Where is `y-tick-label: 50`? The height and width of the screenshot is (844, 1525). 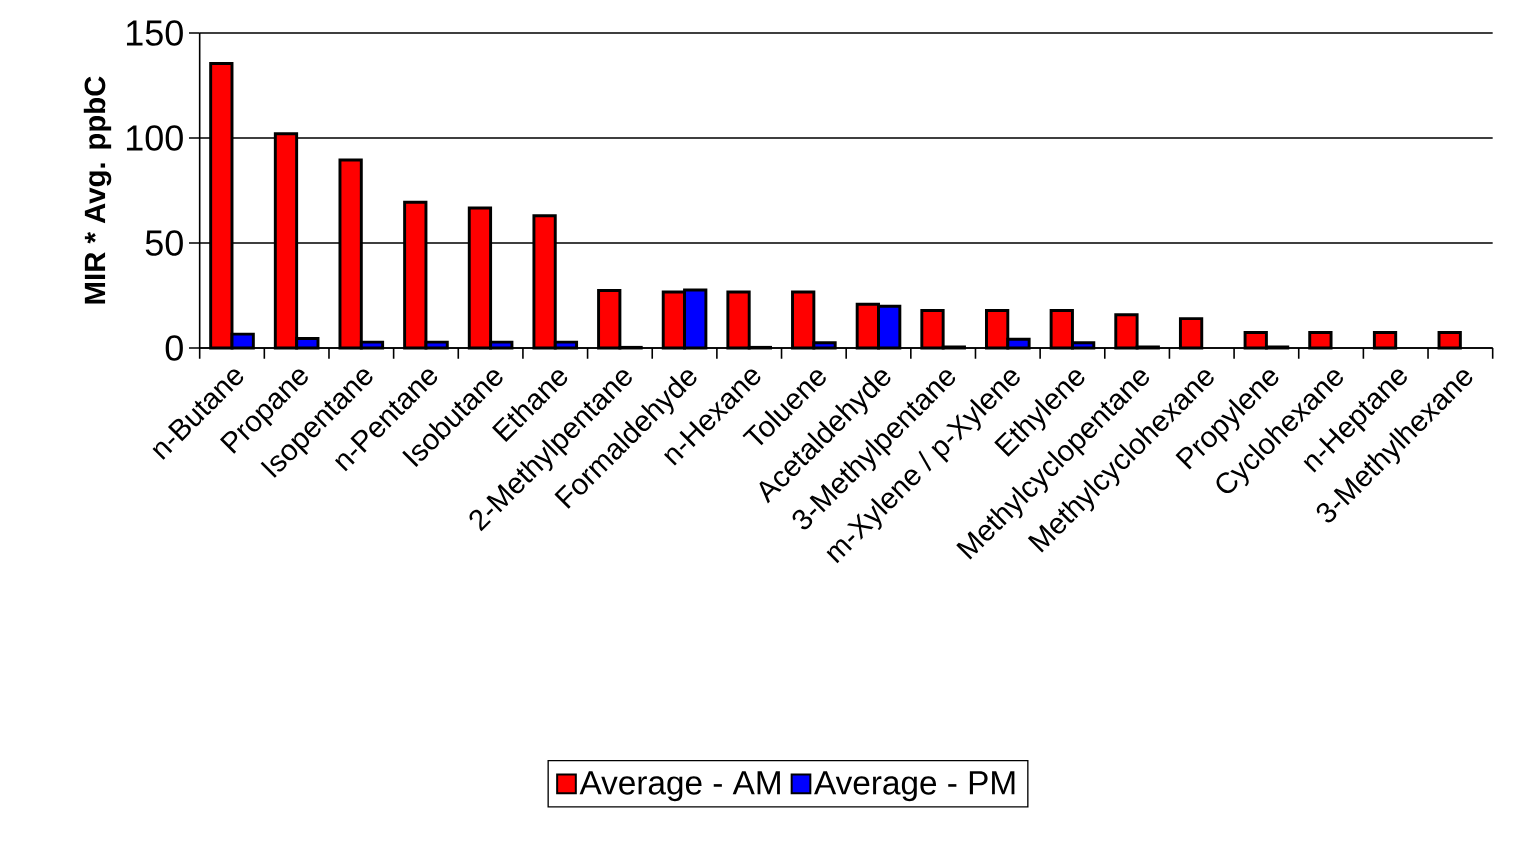 y-tick-label: 50 is located at coordinates (164, 243).